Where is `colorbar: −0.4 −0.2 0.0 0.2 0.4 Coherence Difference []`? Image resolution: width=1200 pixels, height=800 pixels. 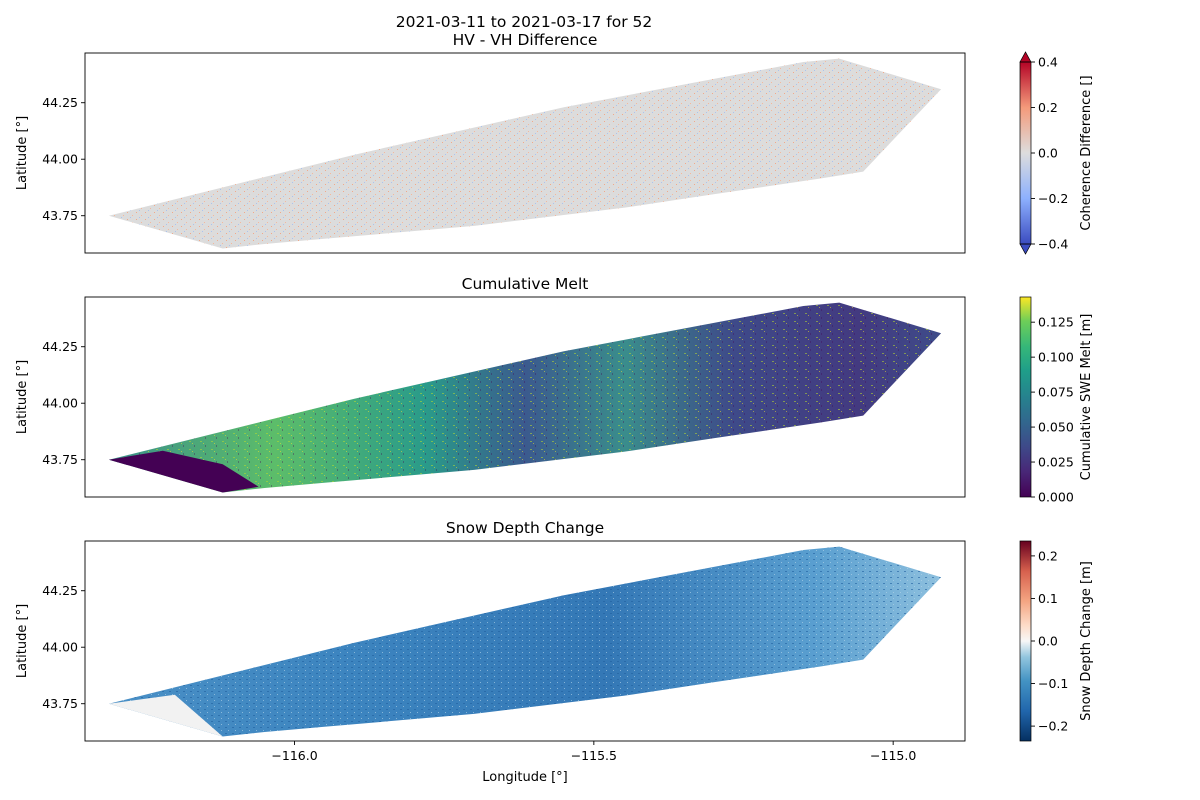 colorbar: −0.4 −0.2 0.0 0.2 0.4 Coherence Difference [] is located at coordinates (1056, 153).